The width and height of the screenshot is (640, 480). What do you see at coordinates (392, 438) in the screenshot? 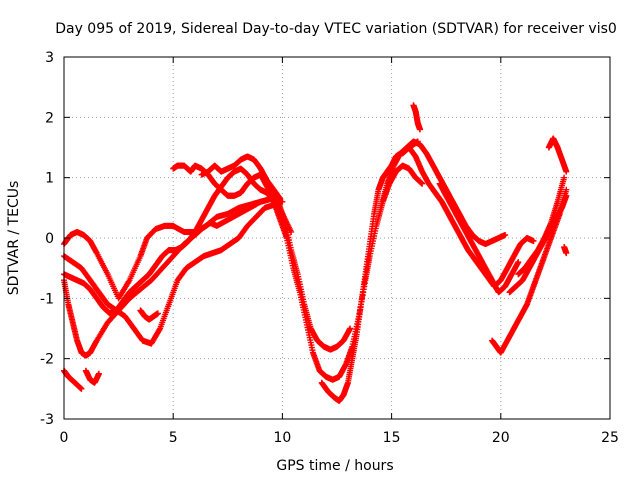
I see `x-tick-label: 15` at bounding box center [392, 438].